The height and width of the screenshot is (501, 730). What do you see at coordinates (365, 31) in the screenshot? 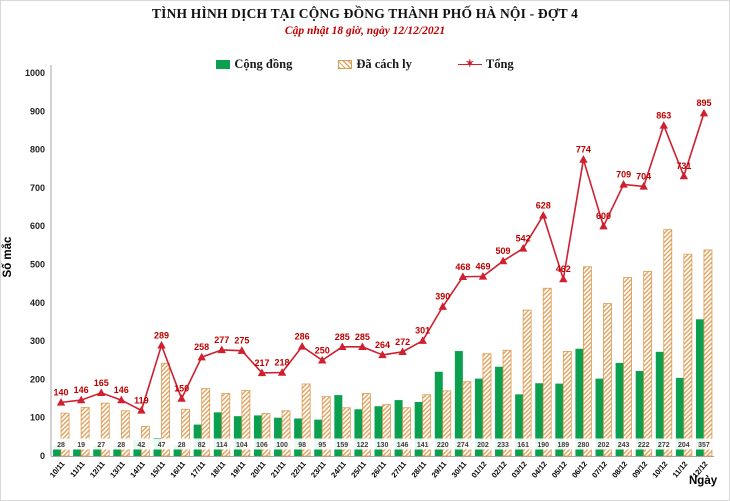
I see `chart-subtitle: Cập nhật 18 giờ, ngày 12/12/2021` at bounding box center [365, 31].